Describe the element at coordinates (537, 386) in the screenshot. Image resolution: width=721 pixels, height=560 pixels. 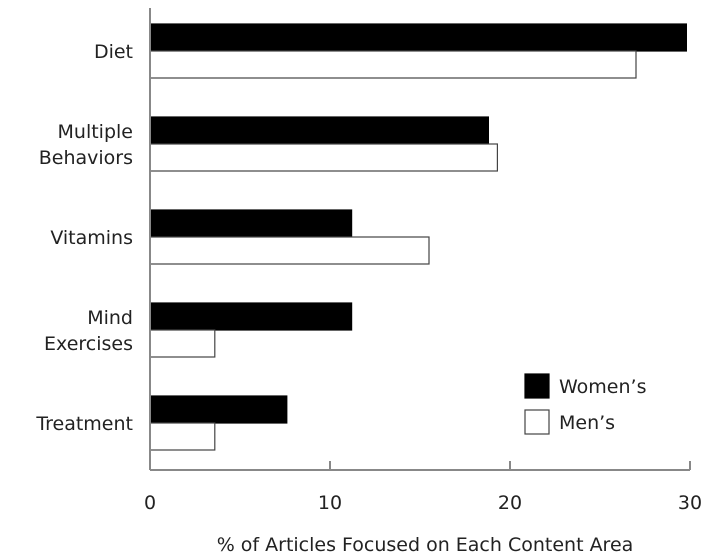
I see `legend-swatch-womens` at that location.